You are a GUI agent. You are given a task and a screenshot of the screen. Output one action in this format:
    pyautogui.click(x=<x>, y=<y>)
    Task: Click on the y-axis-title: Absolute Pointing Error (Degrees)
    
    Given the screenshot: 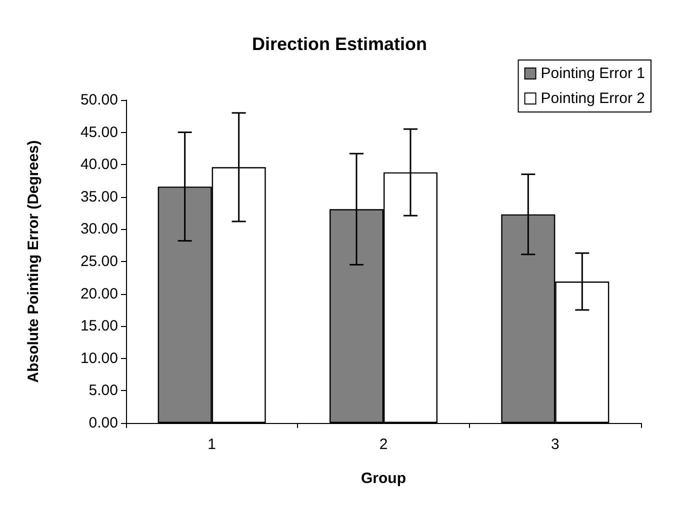 What is the action you would take?
    pyautogui.click(x=33, y=261)
    